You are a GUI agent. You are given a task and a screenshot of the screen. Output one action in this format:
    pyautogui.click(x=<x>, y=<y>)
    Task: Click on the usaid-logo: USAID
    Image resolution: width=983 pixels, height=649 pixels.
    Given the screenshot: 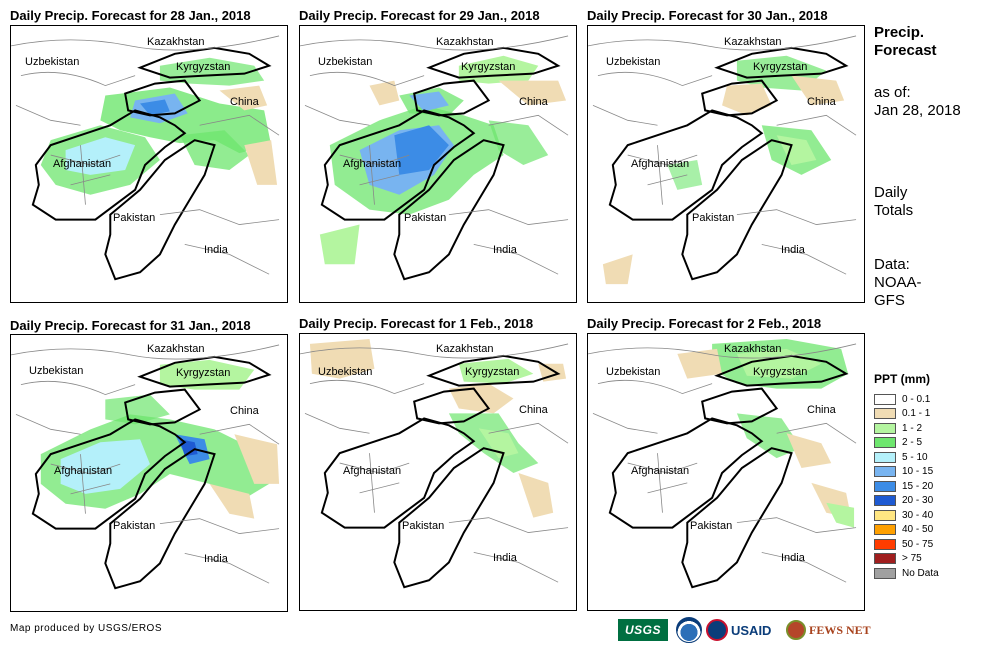 What is the action you would take?
    pyautogui.click(x=738, y=630)
    